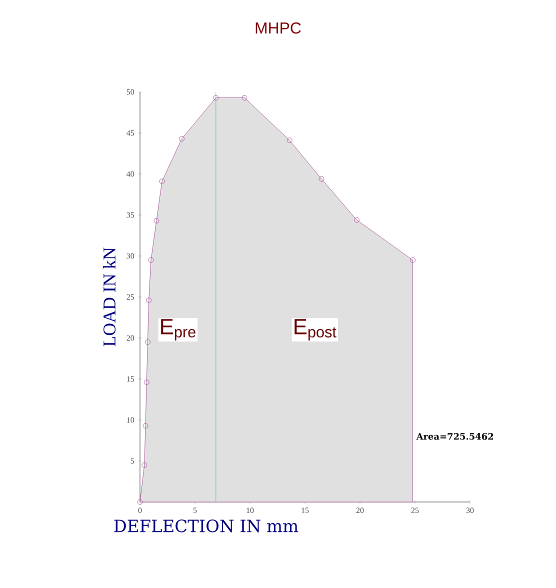  I want to click on annotation: Area=725.5462, so click(455, 436).